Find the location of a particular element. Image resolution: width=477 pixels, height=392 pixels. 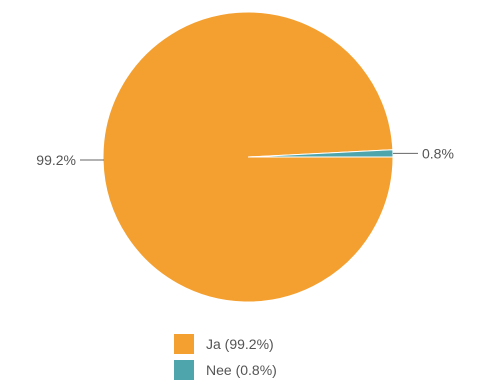

legend: Ja (99.2%) Nee (0.8%) is located at coordinates (225, 360).